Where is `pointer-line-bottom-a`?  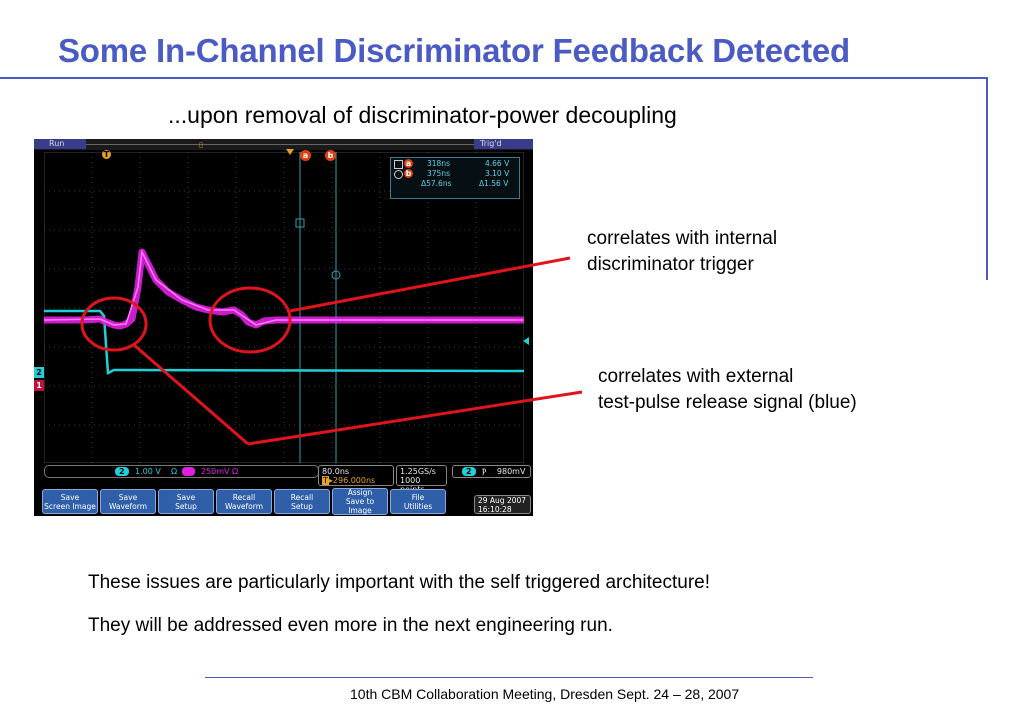 pointer-line-bottom-a is located at coordinates (191, 394).